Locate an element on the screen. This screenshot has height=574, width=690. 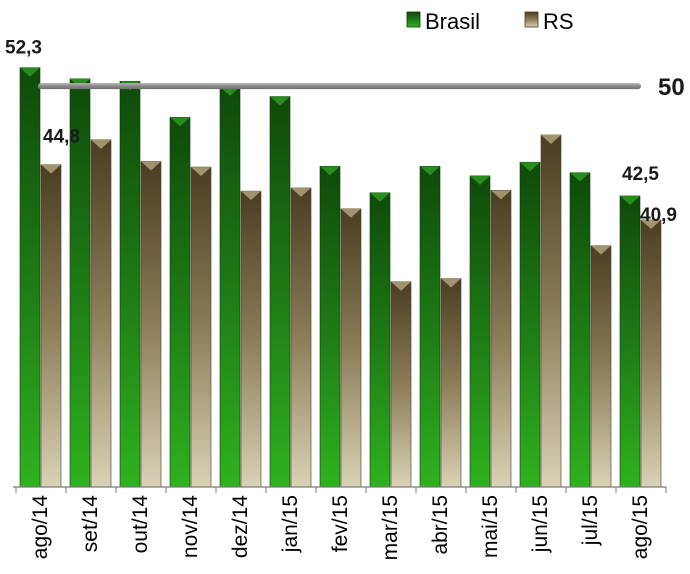
data-label: 52,3 is located at coordinates (23, 48).